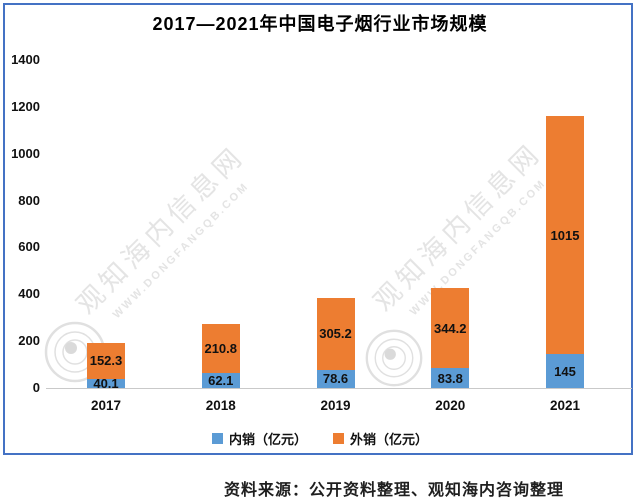 The height and width of the screenshot is (504, 640). Describe the element at coordinates (25, 106) in the screenshot. I see `y-axis-tick-label: 1200` at that location.